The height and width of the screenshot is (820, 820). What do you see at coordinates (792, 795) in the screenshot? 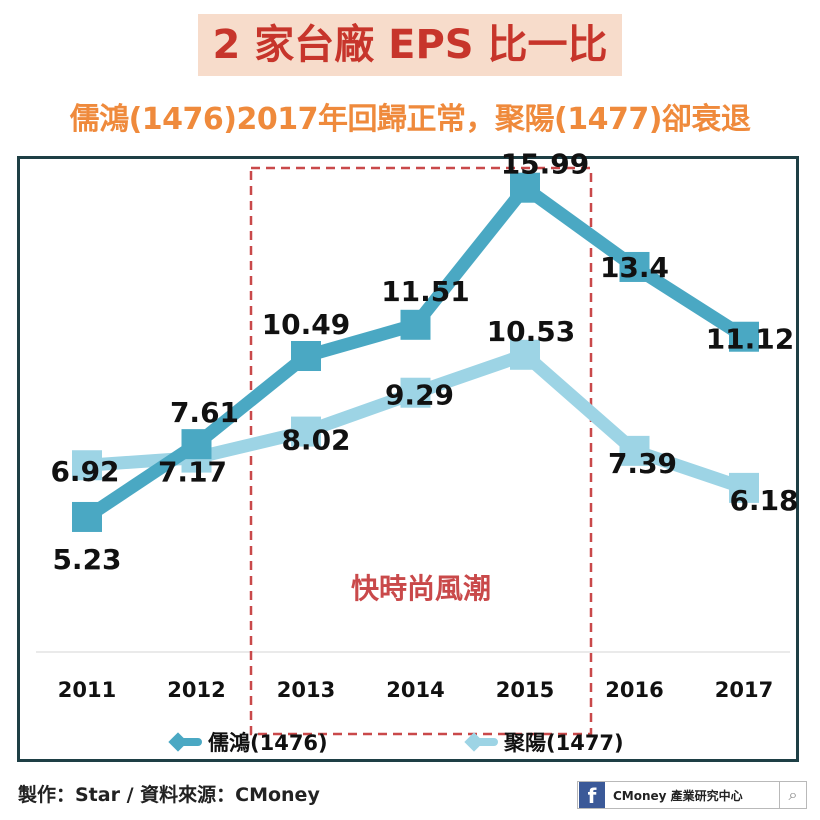
I see `search-icon: ⌕` at bounding box center [792, 795].